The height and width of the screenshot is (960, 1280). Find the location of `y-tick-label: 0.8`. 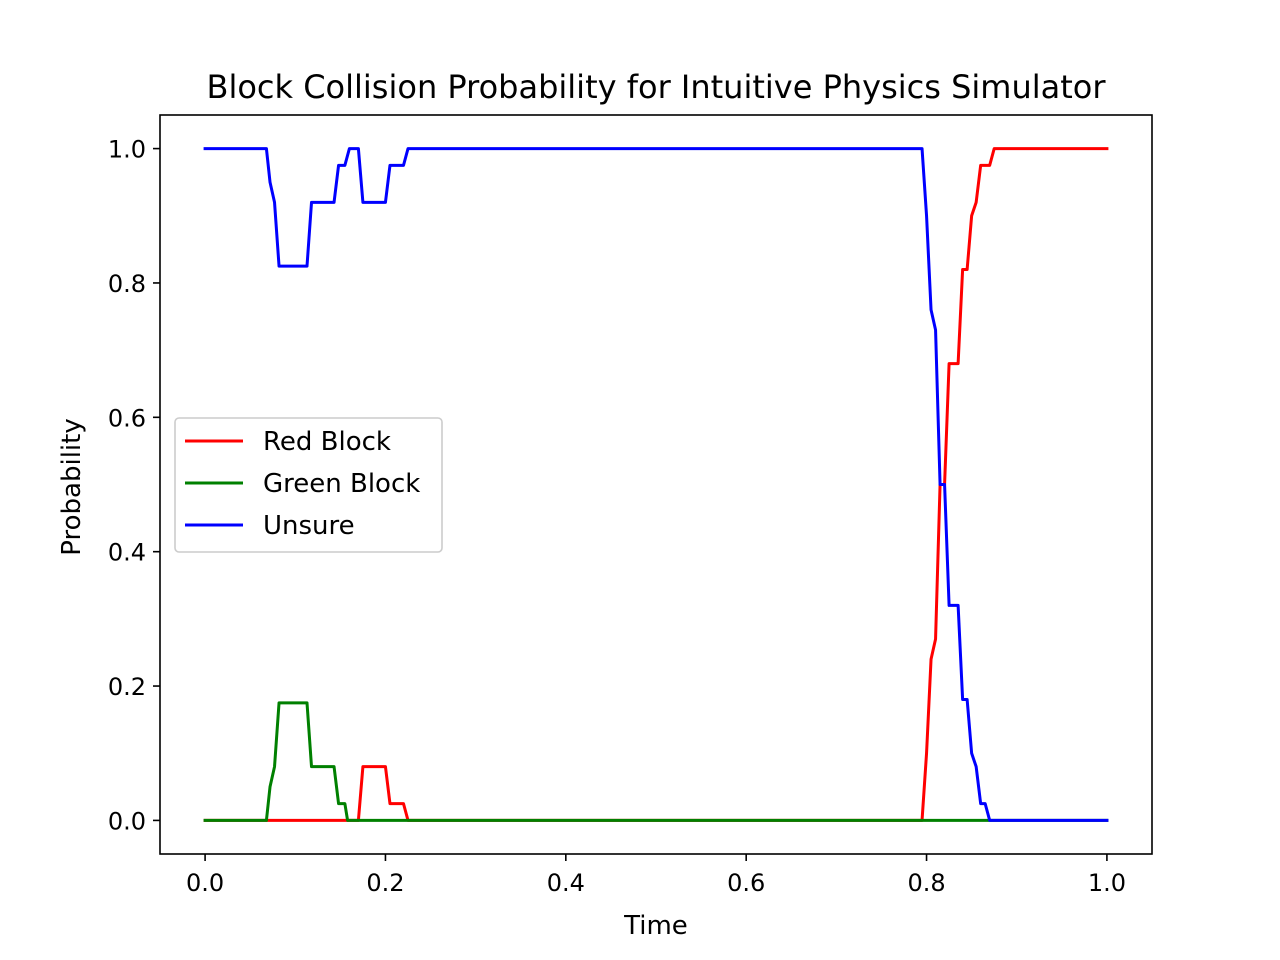

y-tick-label: 0.8 is located at coordinates (127, 284).